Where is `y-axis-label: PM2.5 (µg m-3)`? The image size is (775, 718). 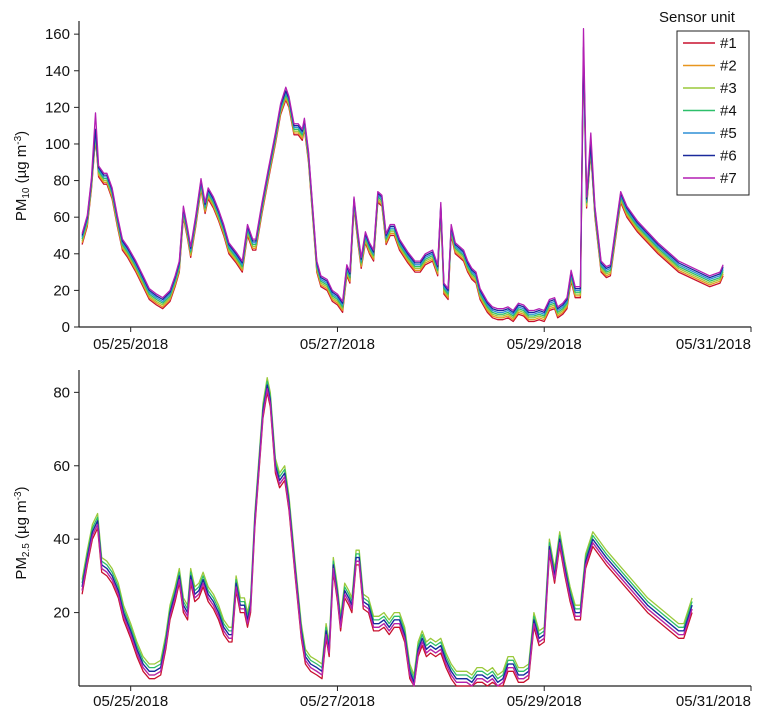 y-axis-label: PM2.5 (µg m-3) is located at coordinates (22, 532).